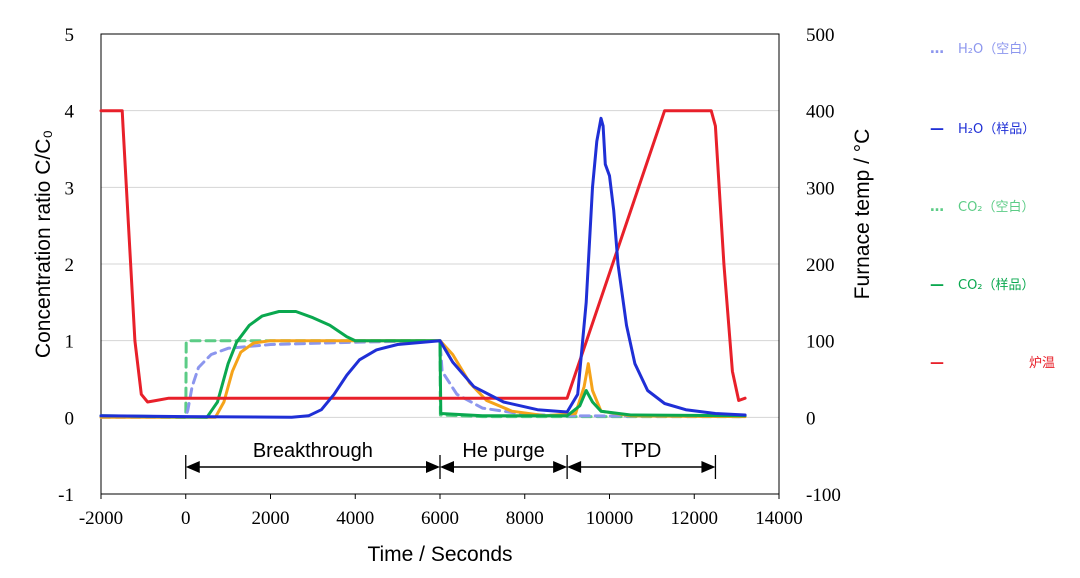 Image resolution: width=1080 pixels, height=578 pixels. I want to click on x-tick-label: 4000, so click(355, 518).